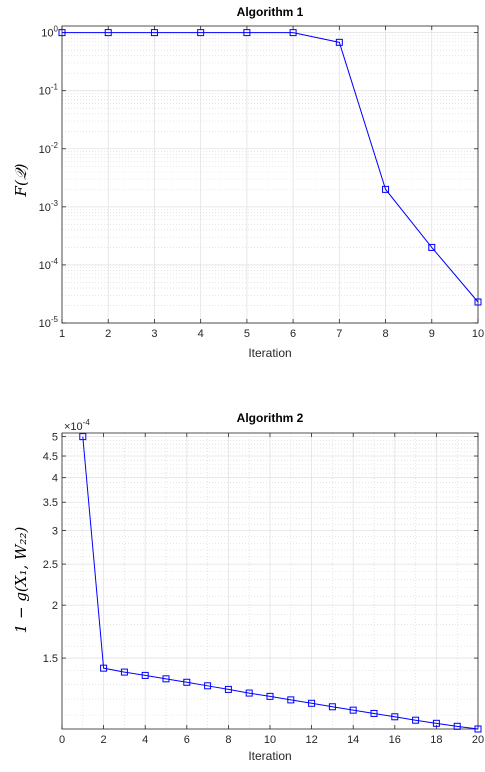 Image resolution: width=485 pixels, height=772 pixels. I want to click on y-tick-label: 10⁰, so click(49, 32).